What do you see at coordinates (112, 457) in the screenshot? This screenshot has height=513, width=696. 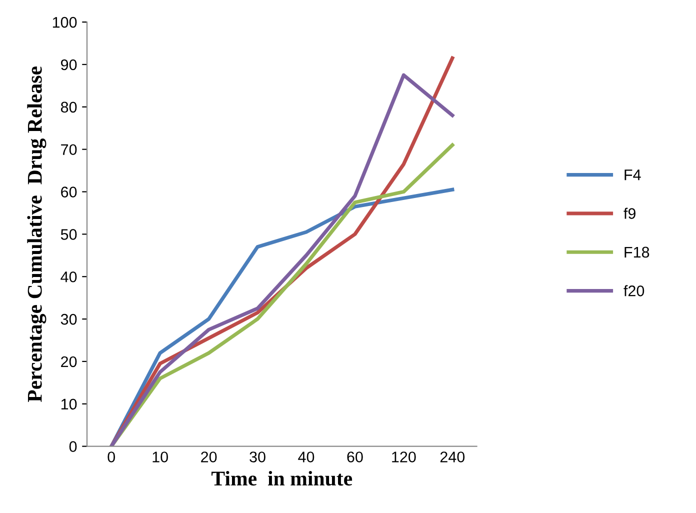 I see `x-tick-label: 0` at bounding box center [112, 457].